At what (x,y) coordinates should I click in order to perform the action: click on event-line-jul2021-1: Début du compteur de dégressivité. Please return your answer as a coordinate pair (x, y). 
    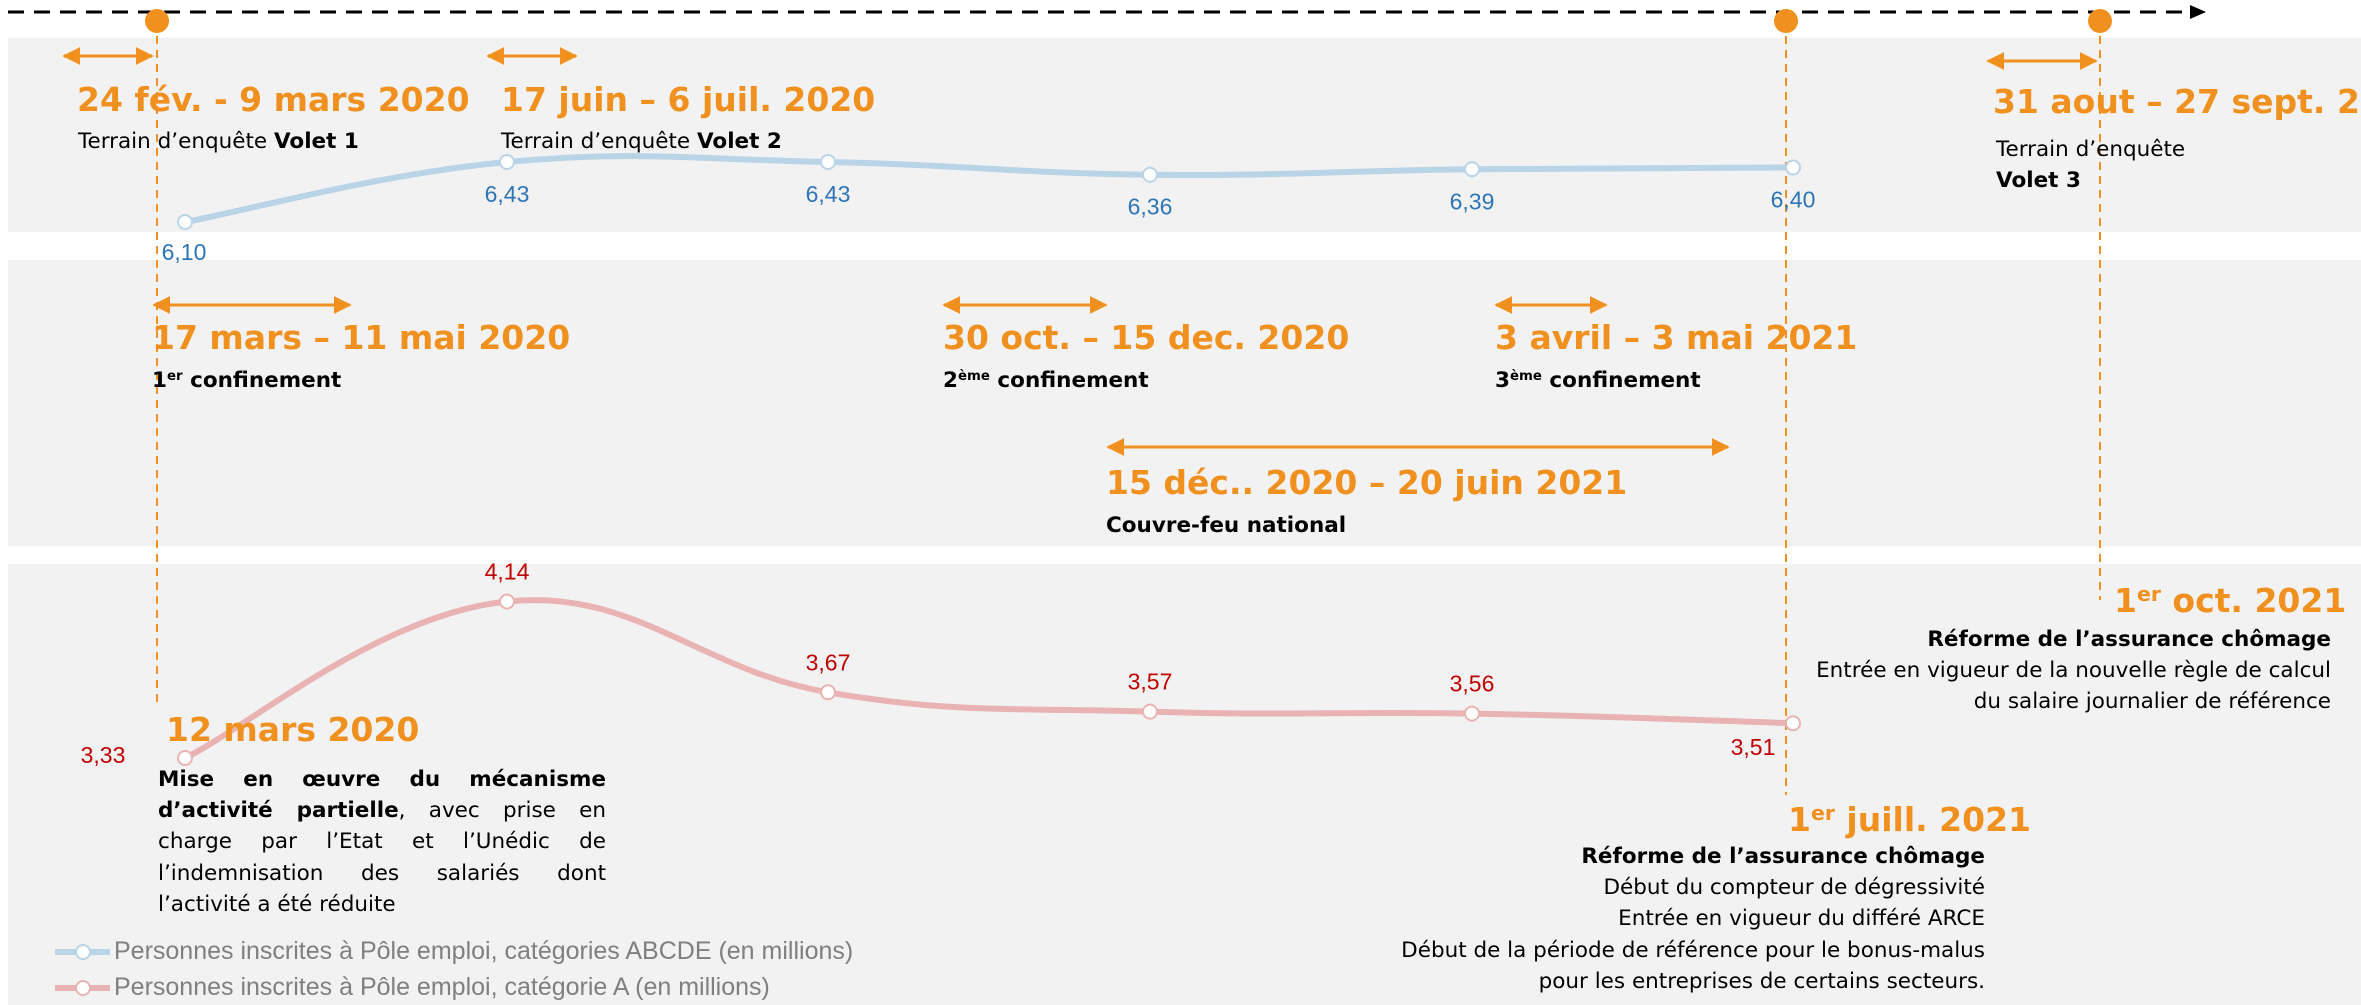
    Looking at the image, I should click on (1794, 888).